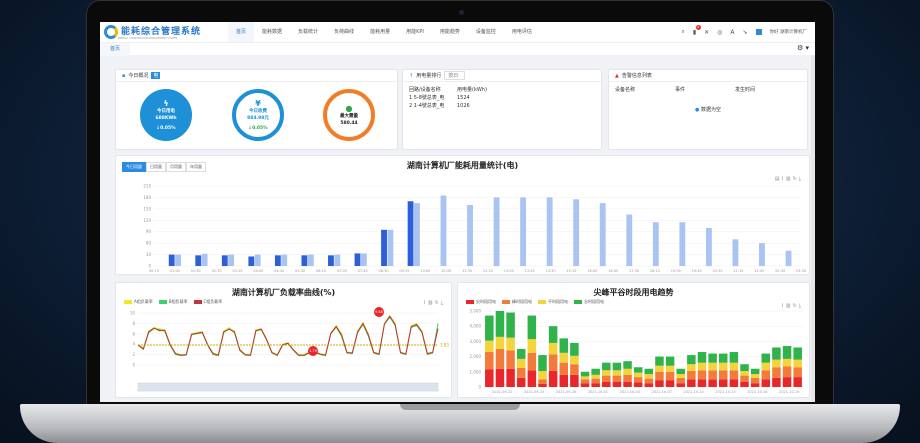 The image size is (920, 443). I want to click on legend-item: B相负载率, so click(173, 302).